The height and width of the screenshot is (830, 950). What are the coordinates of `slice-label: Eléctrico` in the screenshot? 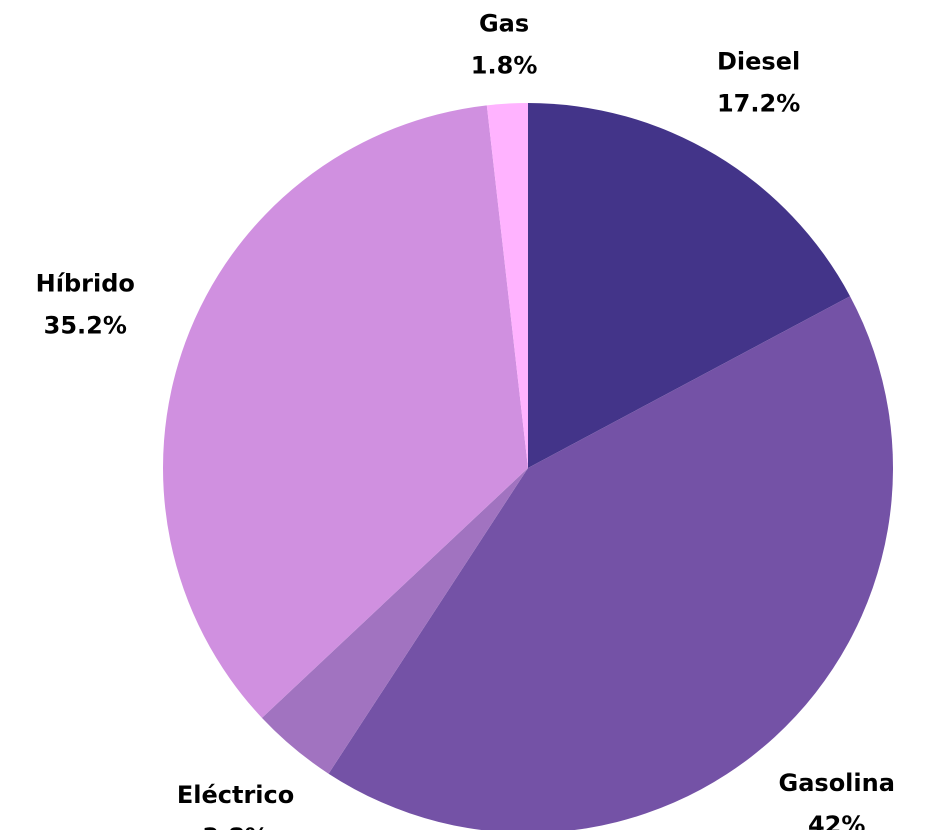 It's located at (235, 795).